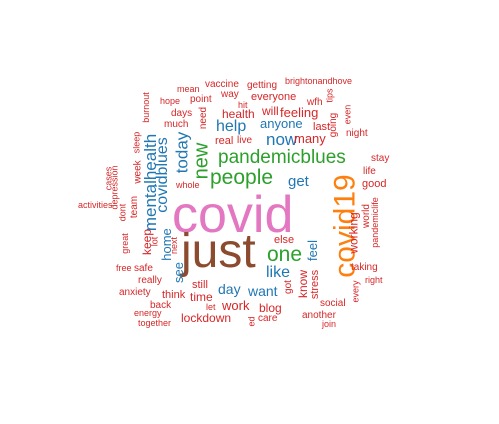 Image resolution: width=499 pixels, height=424 pixels. Describe the element at coordinates (278, 272) in the screenshot. I see `word-like: like` at that location.